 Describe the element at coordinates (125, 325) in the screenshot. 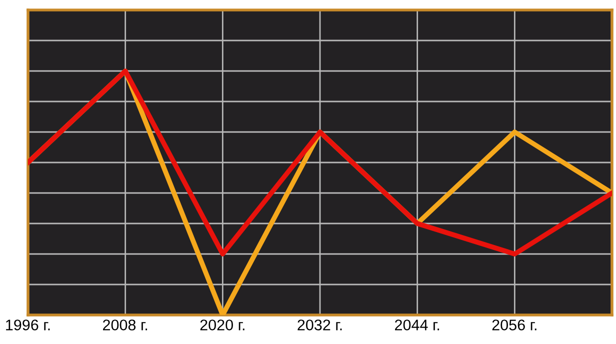

I see `x-tick-label: 2008 г.` at that location.